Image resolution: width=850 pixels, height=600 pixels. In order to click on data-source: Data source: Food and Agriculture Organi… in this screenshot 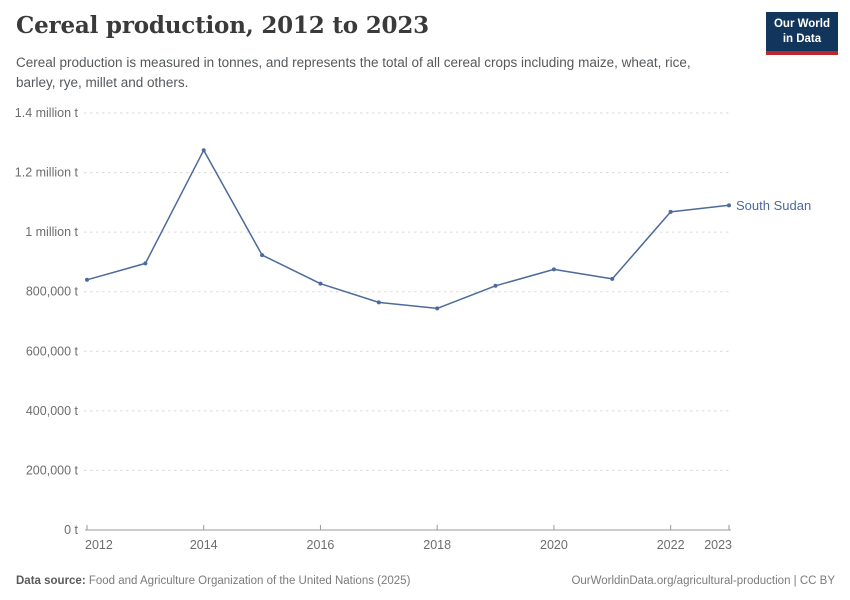, I will do `click(213, 581)`.